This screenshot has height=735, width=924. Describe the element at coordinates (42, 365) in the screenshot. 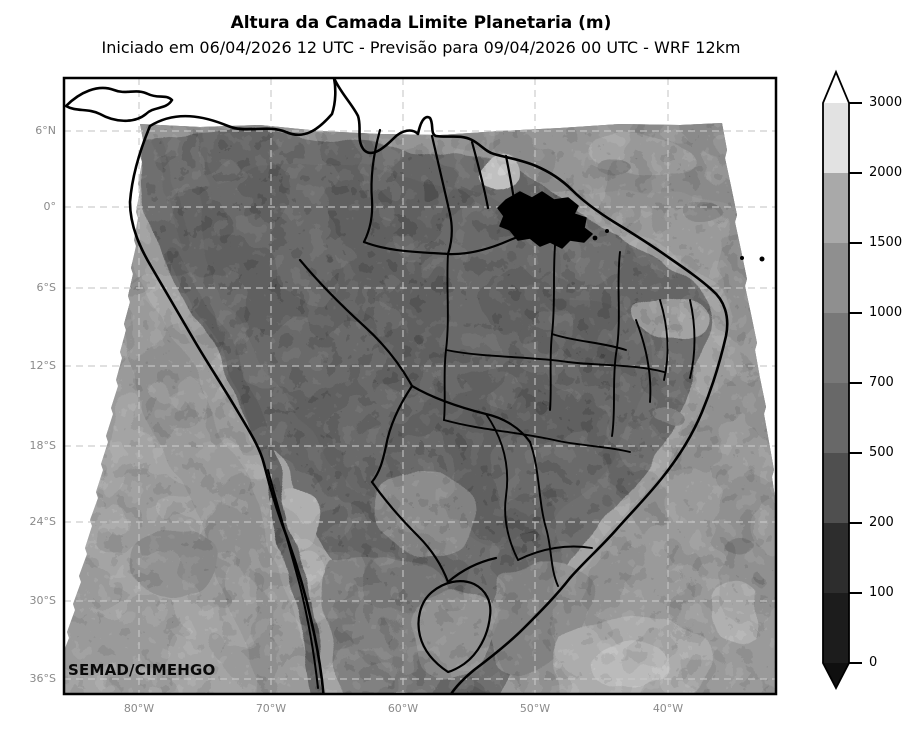

I see `lat-label-12s: 12°S` at that location.